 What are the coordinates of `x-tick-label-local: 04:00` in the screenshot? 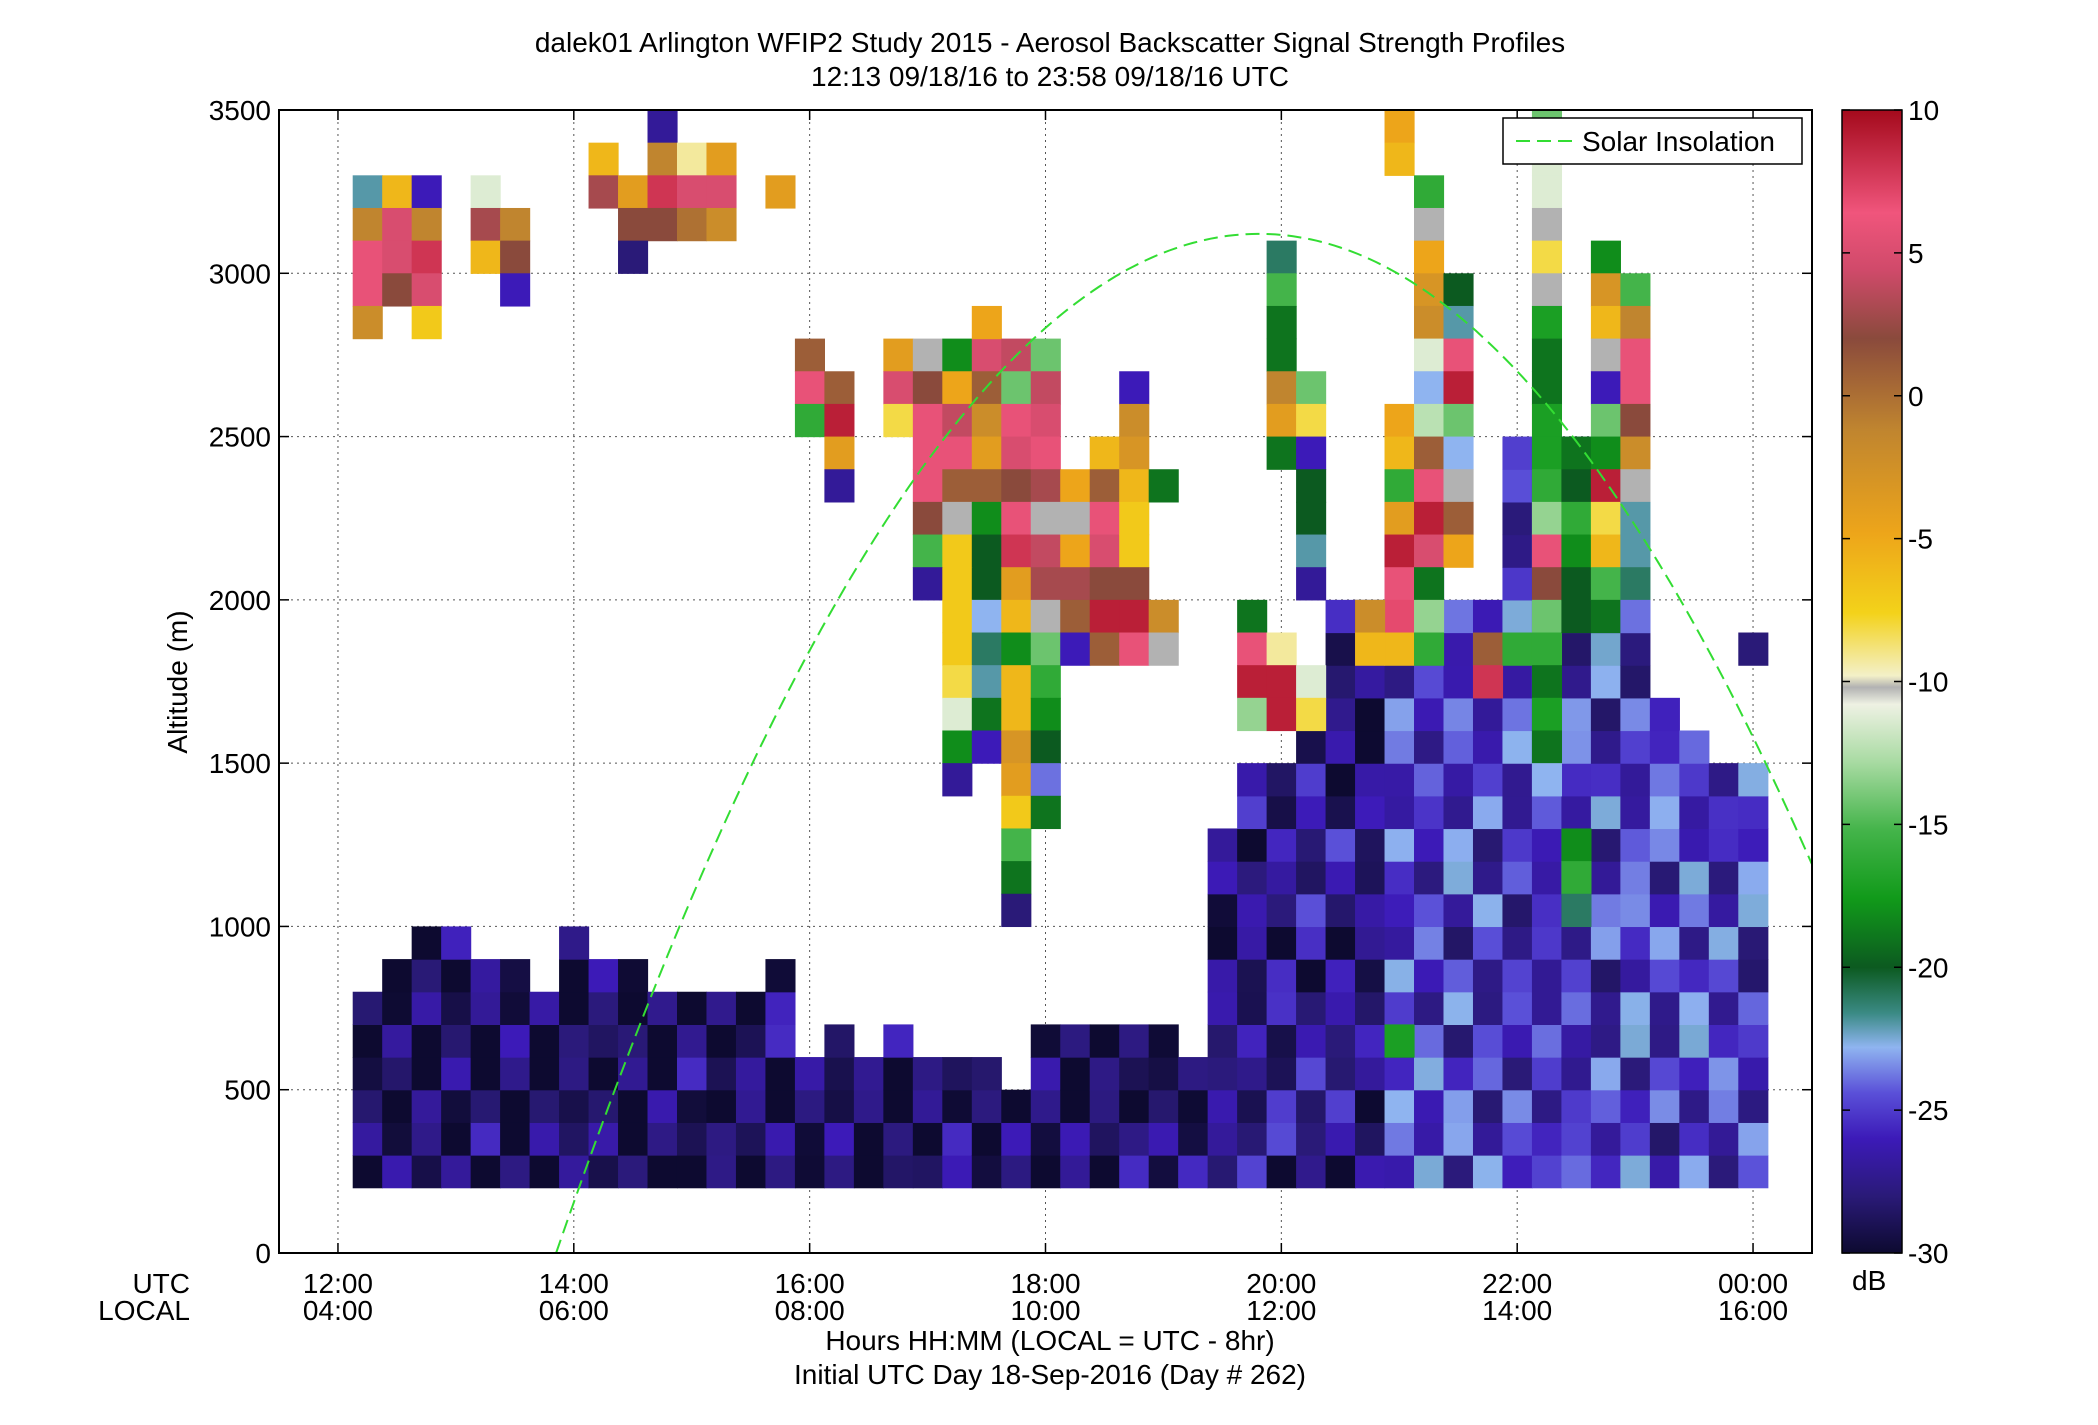 It's located at (338, 1310).